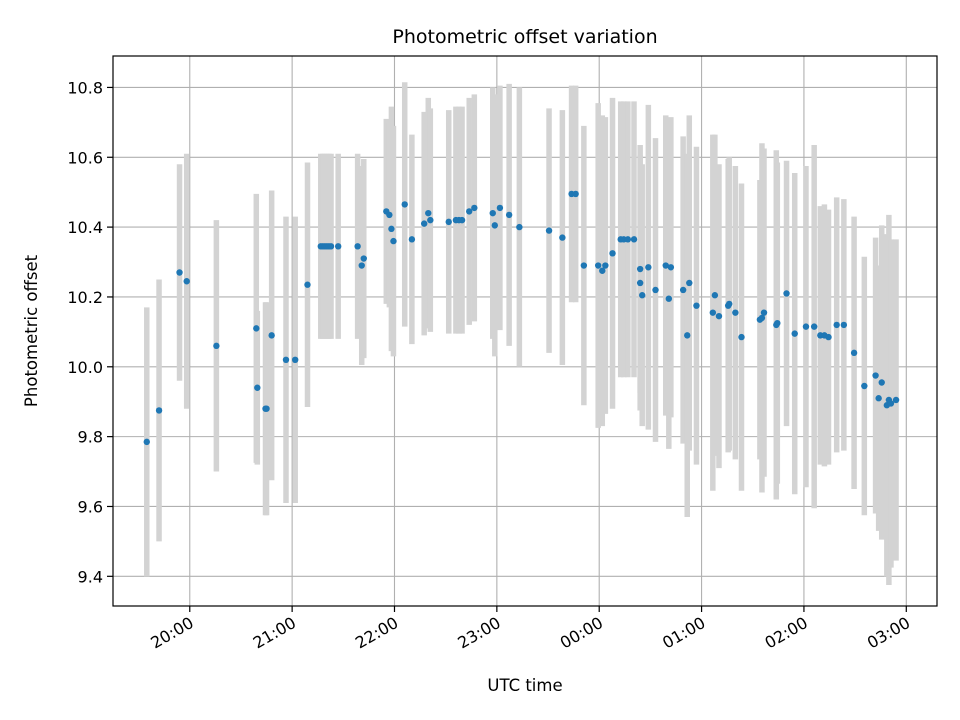  I want to click on y-tick-label: 10.0, so click(85, 367).